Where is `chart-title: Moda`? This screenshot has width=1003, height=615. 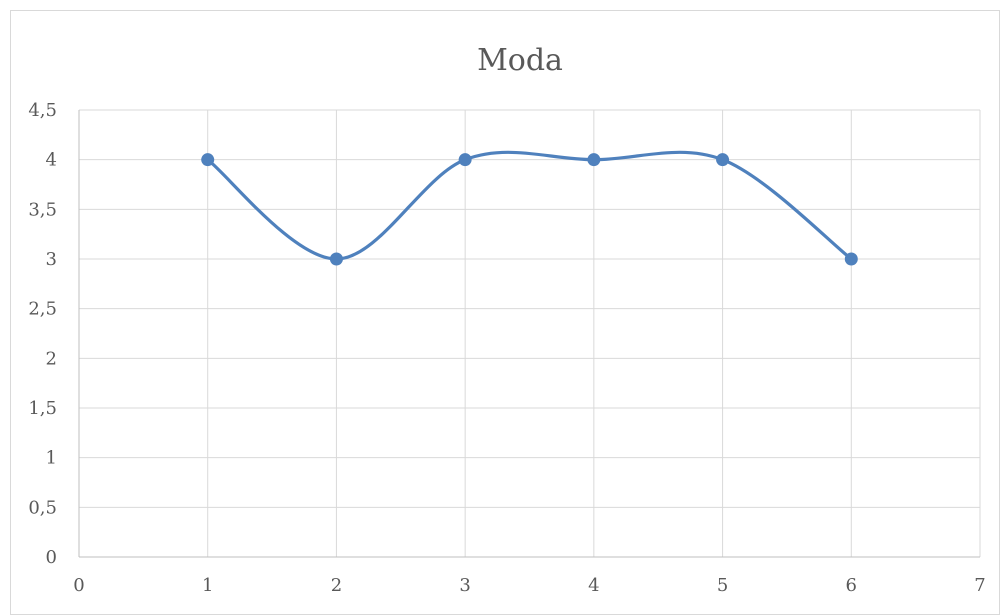 chart-title: Moda is located at coordinates (520, 60).